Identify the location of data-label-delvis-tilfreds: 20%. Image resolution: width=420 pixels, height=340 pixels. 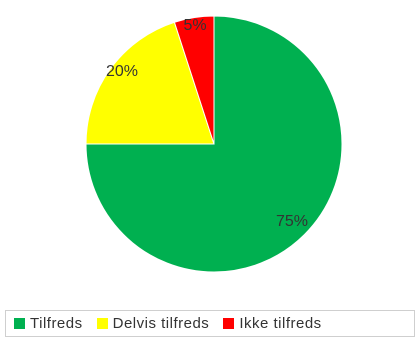
(122, 71).